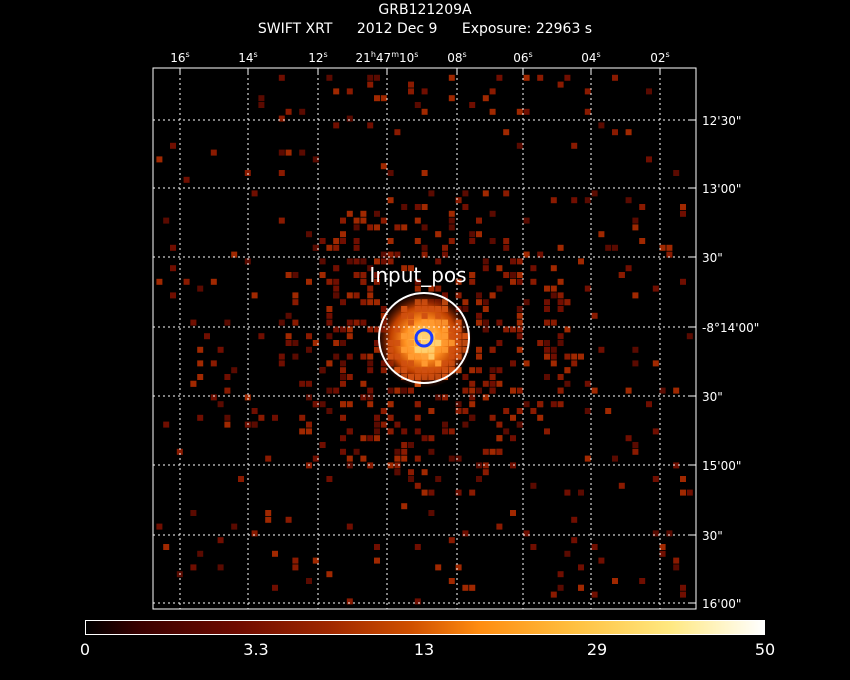 The width and height of the screenshot is (850, 680). I want to click on ra-tick-label: 21h47m10s, so click(387, 57).